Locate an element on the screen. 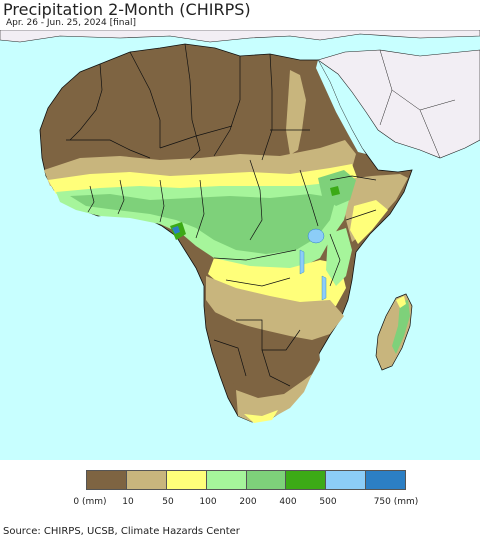  arabia-borders is located at coordinates (417, 104).